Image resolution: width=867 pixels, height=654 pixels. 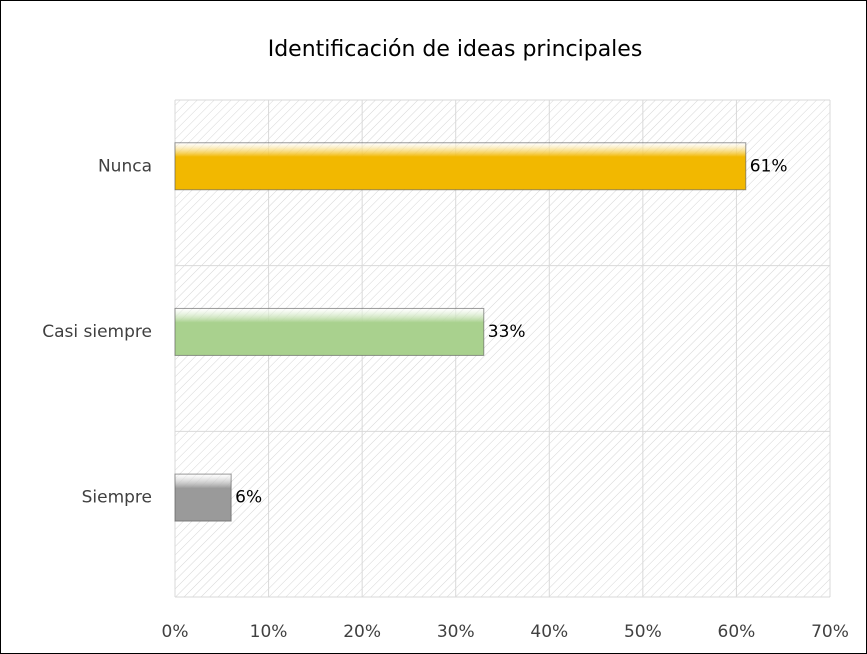 I want to click on y-tick-label: Nunca, so click(x=125, y=166).